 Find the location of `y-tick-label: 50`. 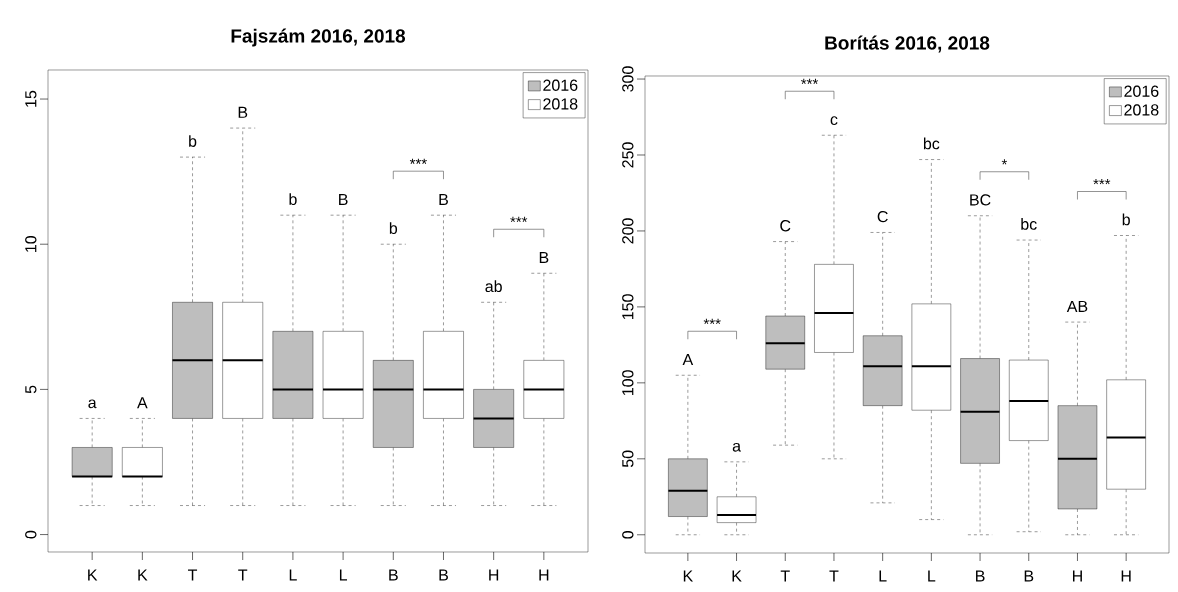

y-tick-label: 50 is located at coordinates (628, 459).